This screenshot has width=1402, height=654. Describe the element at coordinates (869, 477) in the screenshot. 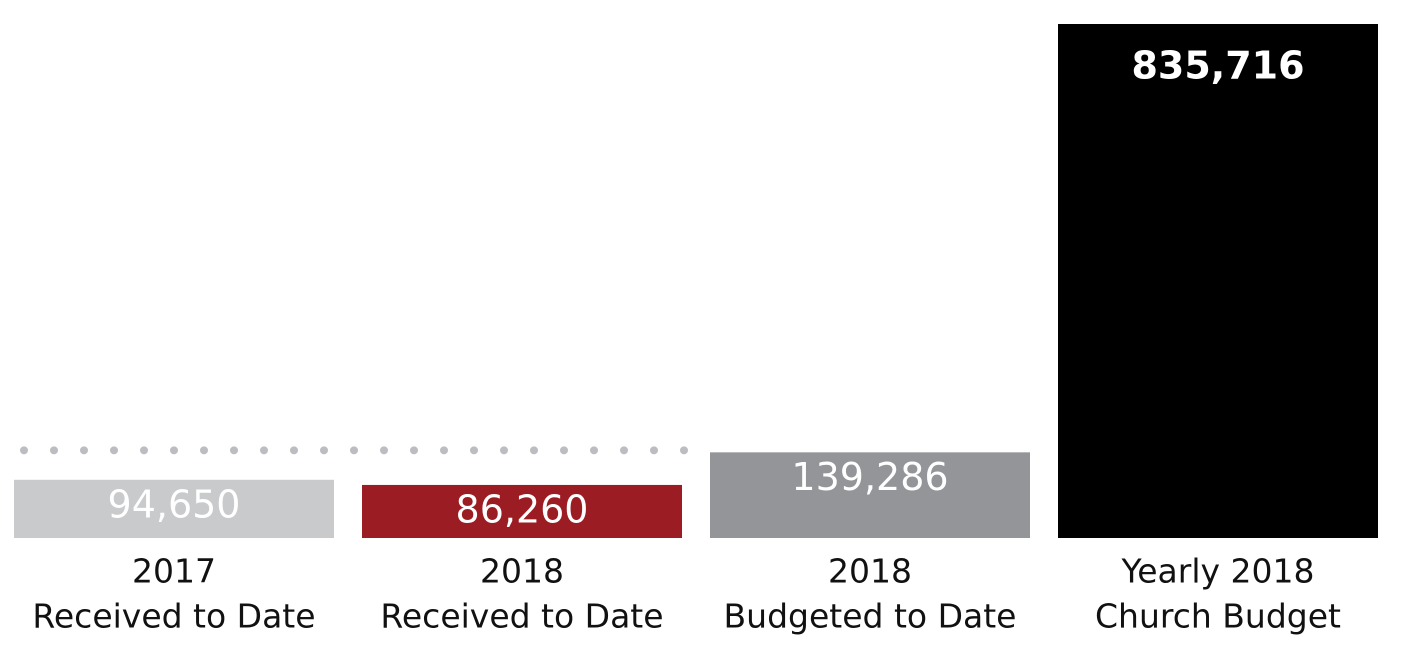

I see `value-label: 139,286` at that location.